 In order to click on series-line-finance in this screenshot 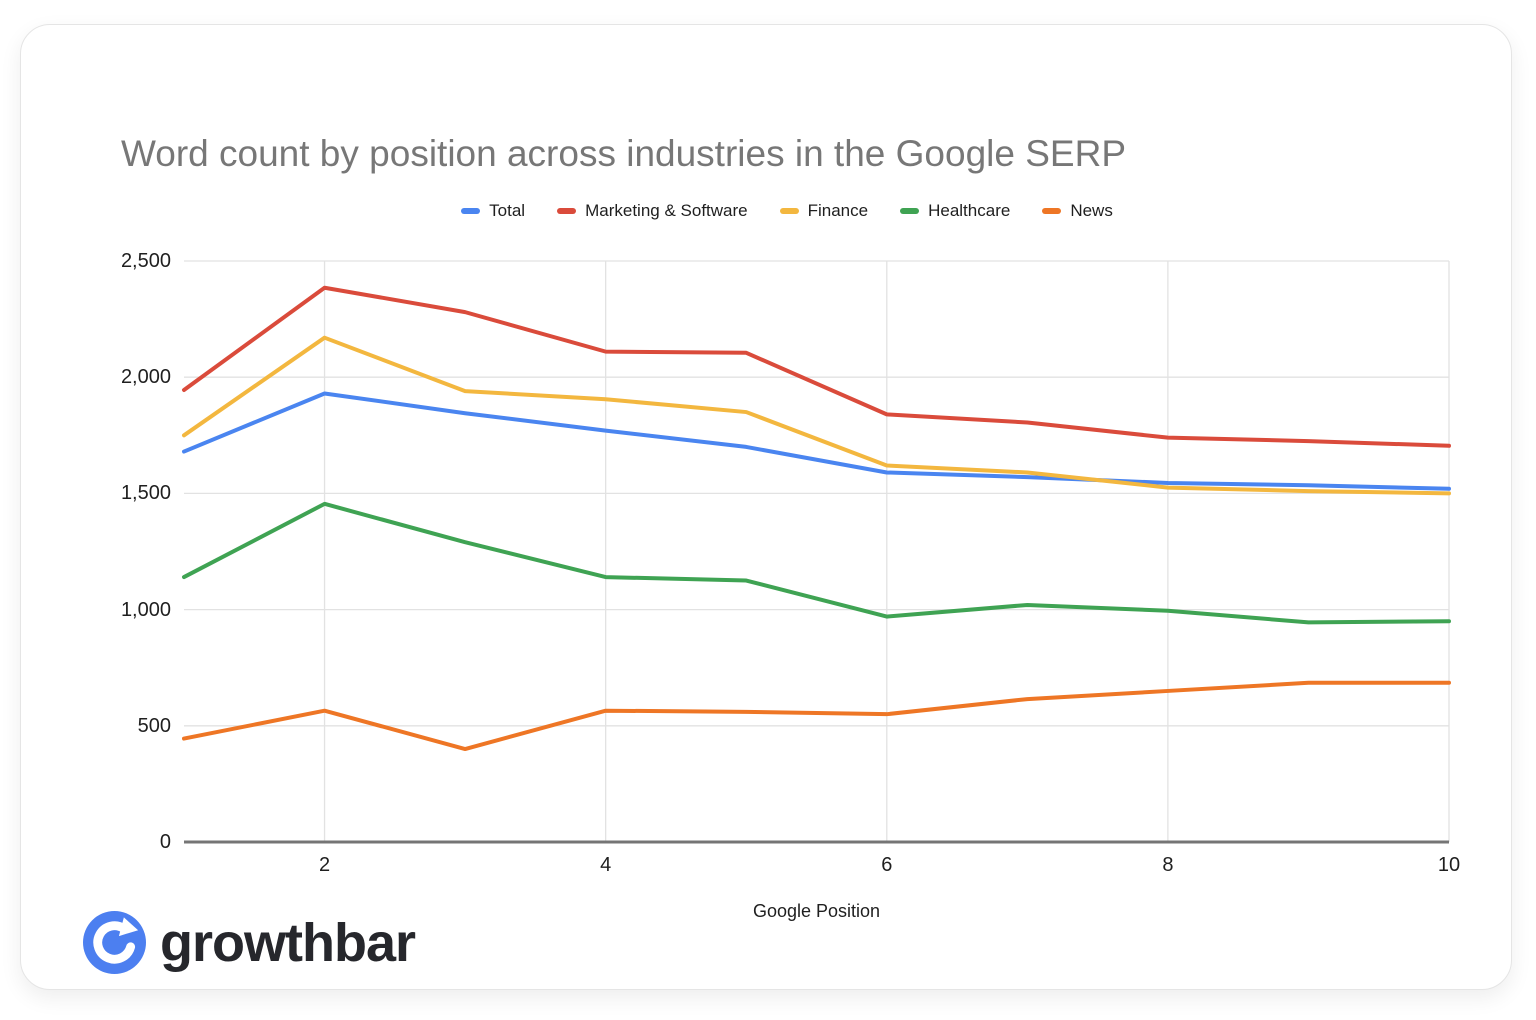, I will do `click(816, 415)`.